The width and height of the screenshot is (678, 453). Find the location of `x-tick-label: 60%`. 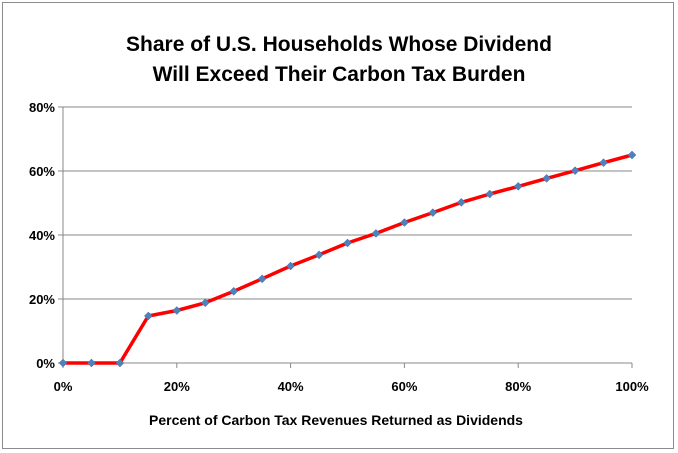

x-tick-label: 60% is located at coordinates (404, 386).